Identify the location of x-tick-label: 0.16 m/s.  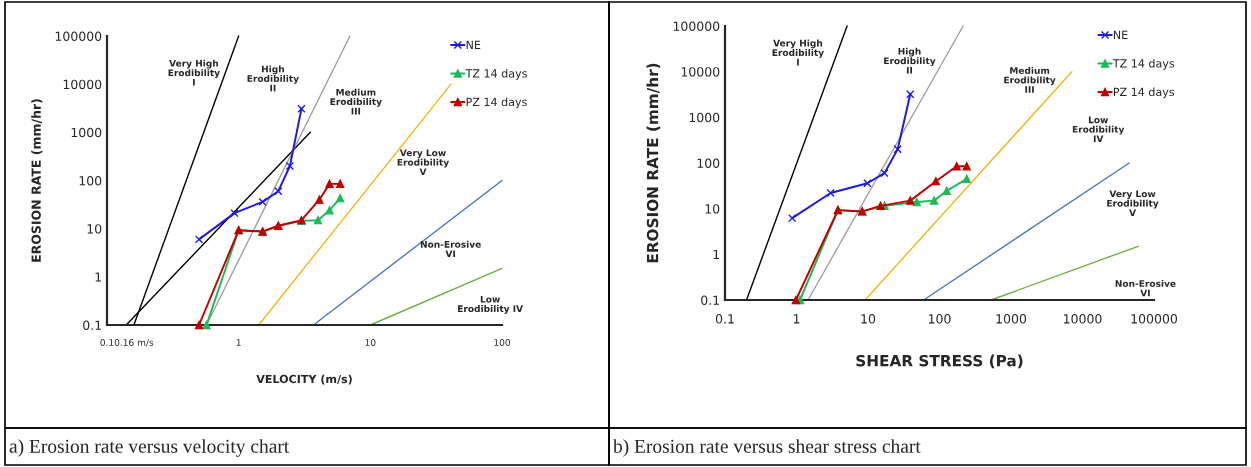
(134, 343).